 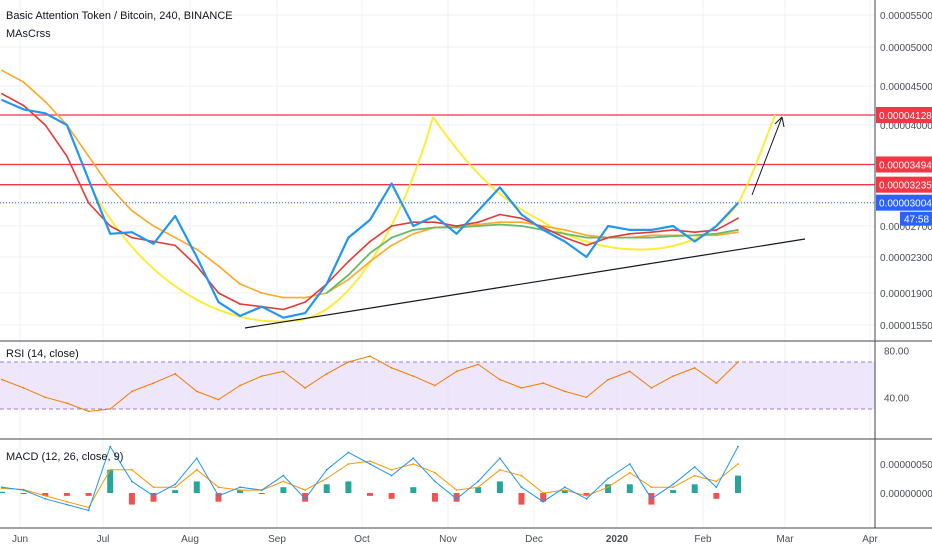 What do you see at coordinates (906, 16) in the screenshot?
I see `price-tick-label: 0.00005500` at bounding box center [906, 16].